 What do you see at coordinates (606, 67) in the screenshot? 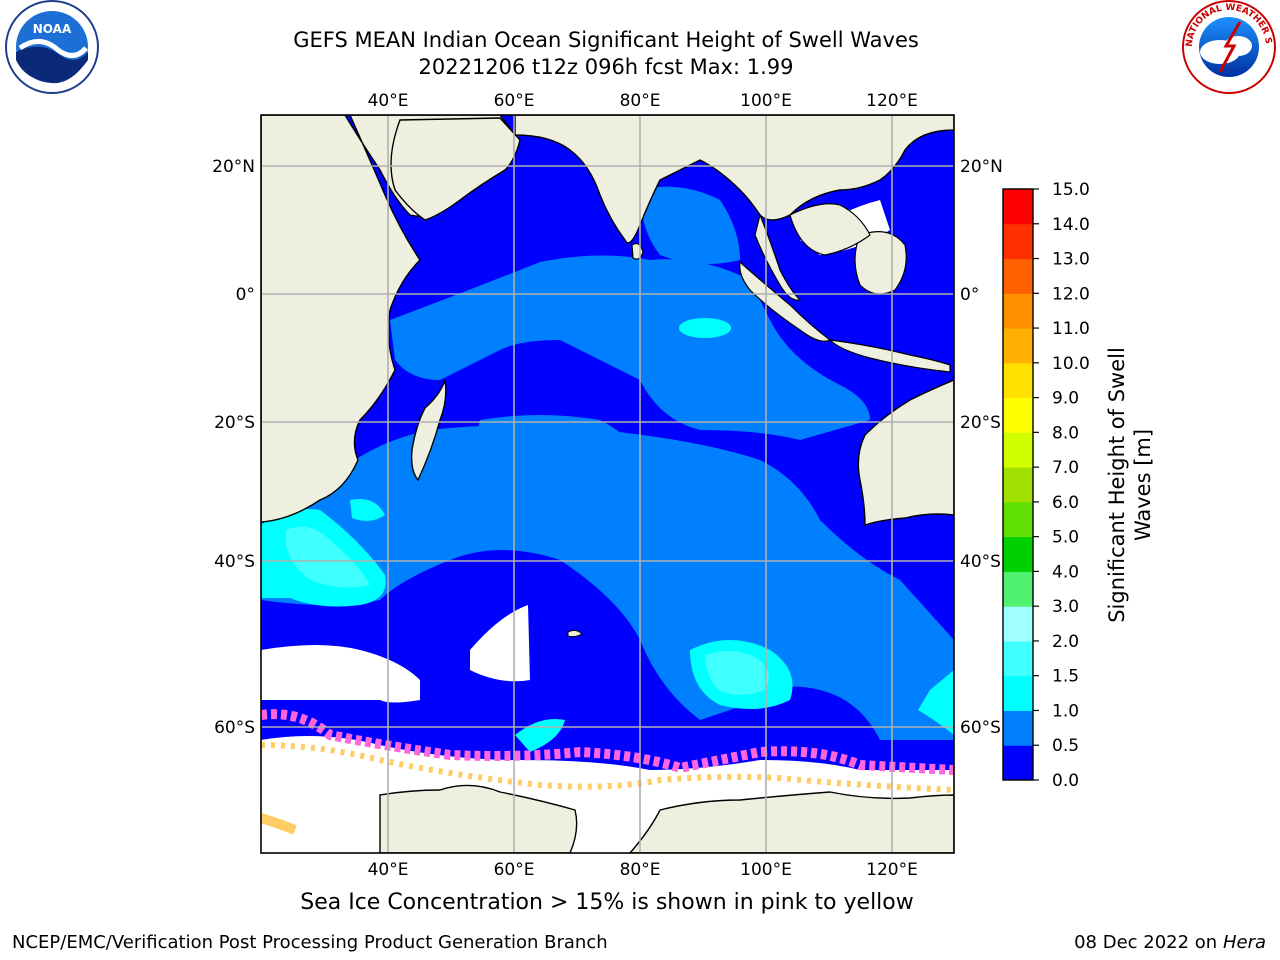
I see `chart-subtitle: 20221206 t12z 096h fcst Max: 1.99` at bounding box center [606, 67].